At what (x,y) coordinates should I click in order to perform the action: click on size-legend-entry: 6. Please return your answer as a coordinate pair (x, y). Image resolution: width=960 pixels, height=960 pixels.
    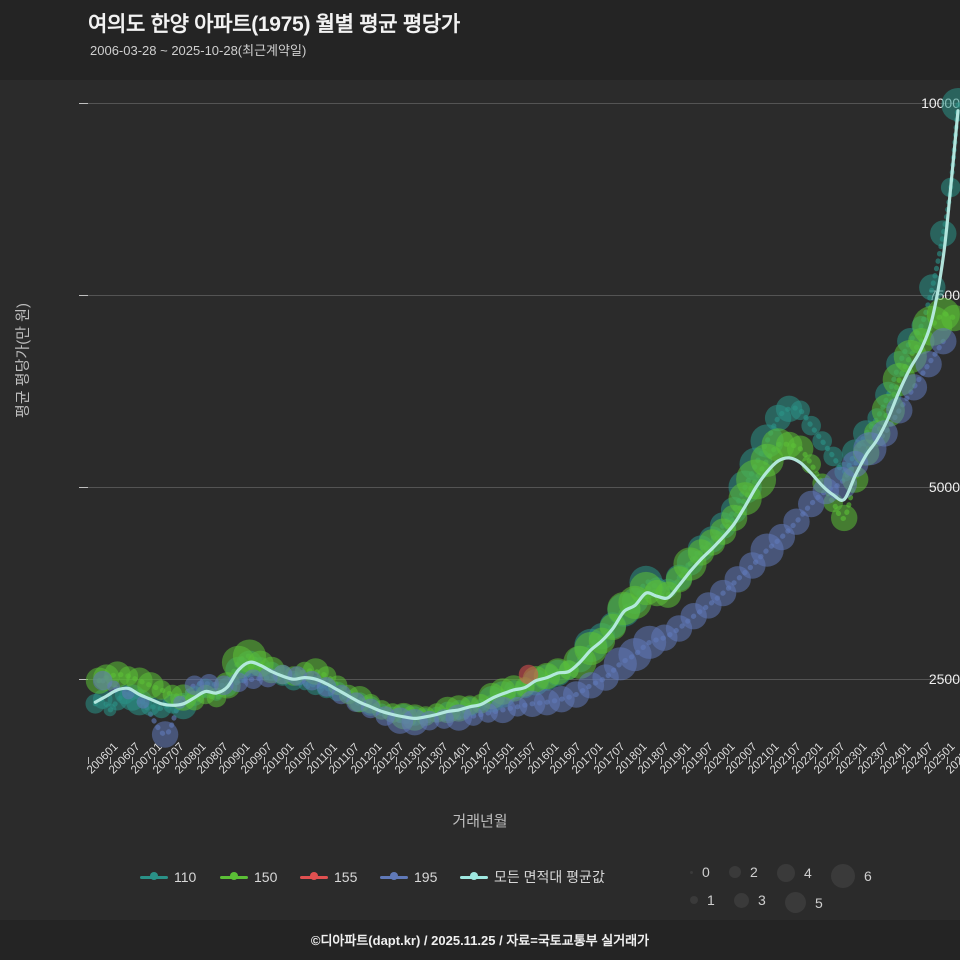
    Looking at the image, I should click on (851, 876).